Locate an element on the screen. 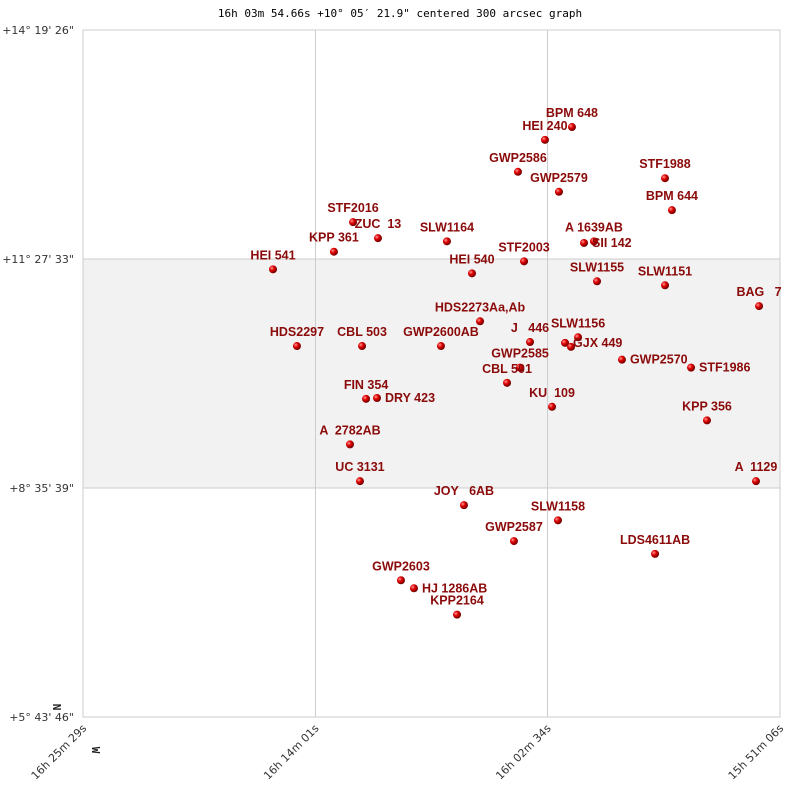 This screenshot has height=800, width=800. star-point: BPM 644 is located at coordinates (672, 202).